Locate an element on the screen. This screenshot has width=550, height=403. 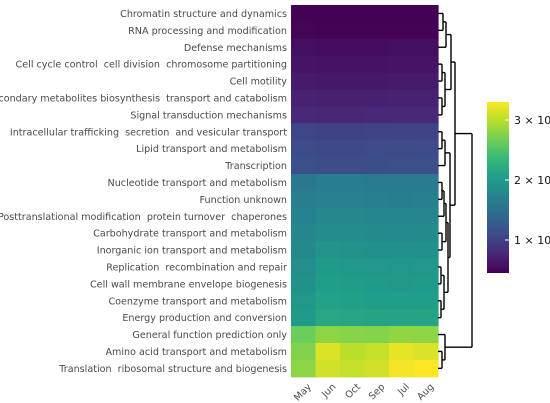
column-label: Jul is located at coordinates (403, 390).